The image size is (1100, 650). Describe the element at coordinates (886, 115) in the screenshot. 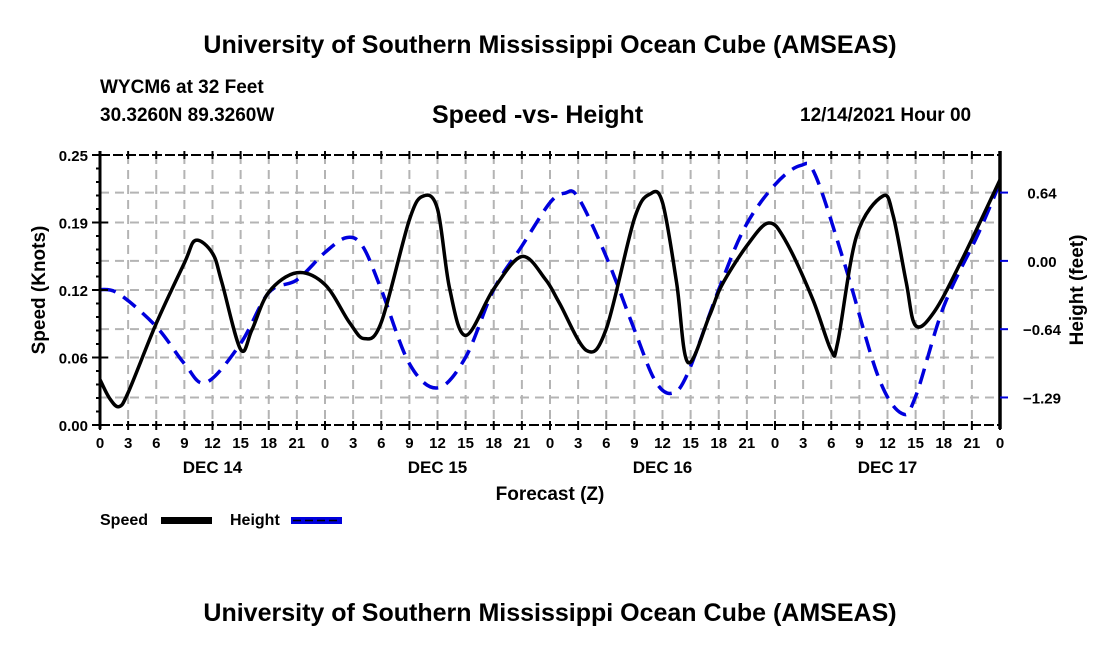

I see `forecast-date: 12/14/2021 Hour 00` at that location.